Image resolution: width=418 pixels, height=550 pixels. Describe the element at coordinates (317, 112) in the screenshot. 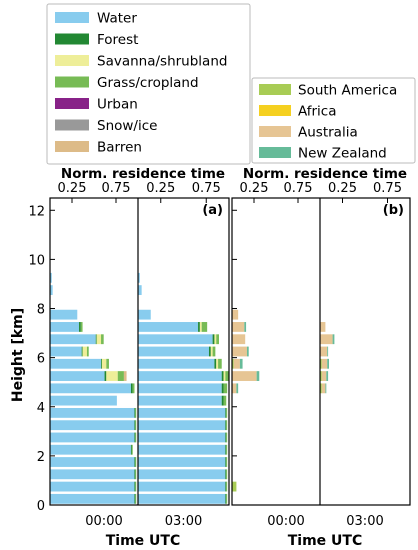

I see `legend-label: Africa` at that location.